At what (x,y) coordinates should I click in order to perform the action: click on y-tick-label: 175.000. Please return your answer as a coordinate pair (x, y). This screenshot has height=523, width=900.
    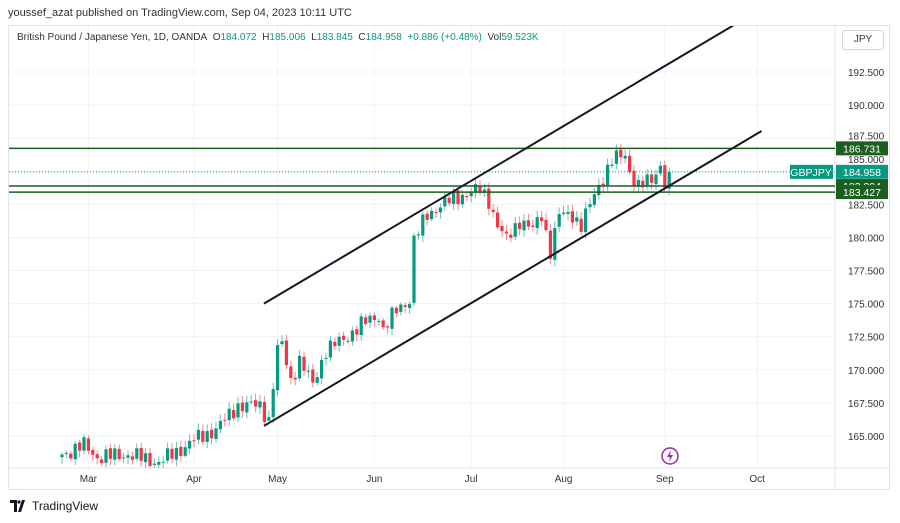
    Looking at the image, I should click on (866, 305).